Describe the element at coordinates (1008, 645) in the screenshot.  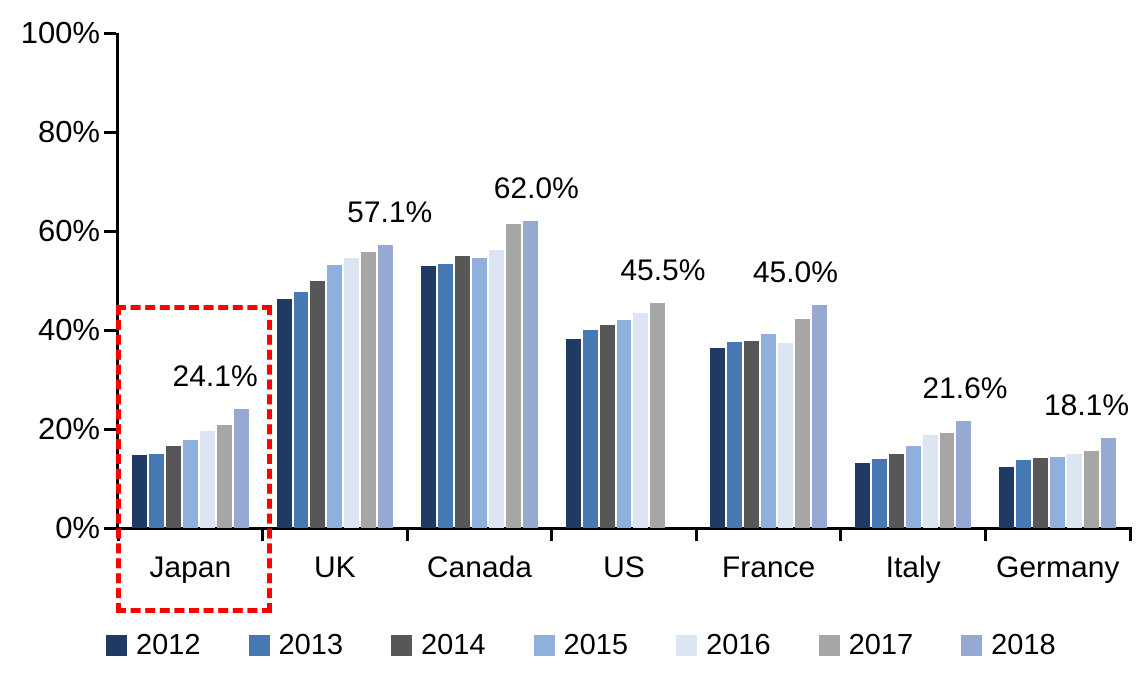
I see `legend-item: 2018` at that location.